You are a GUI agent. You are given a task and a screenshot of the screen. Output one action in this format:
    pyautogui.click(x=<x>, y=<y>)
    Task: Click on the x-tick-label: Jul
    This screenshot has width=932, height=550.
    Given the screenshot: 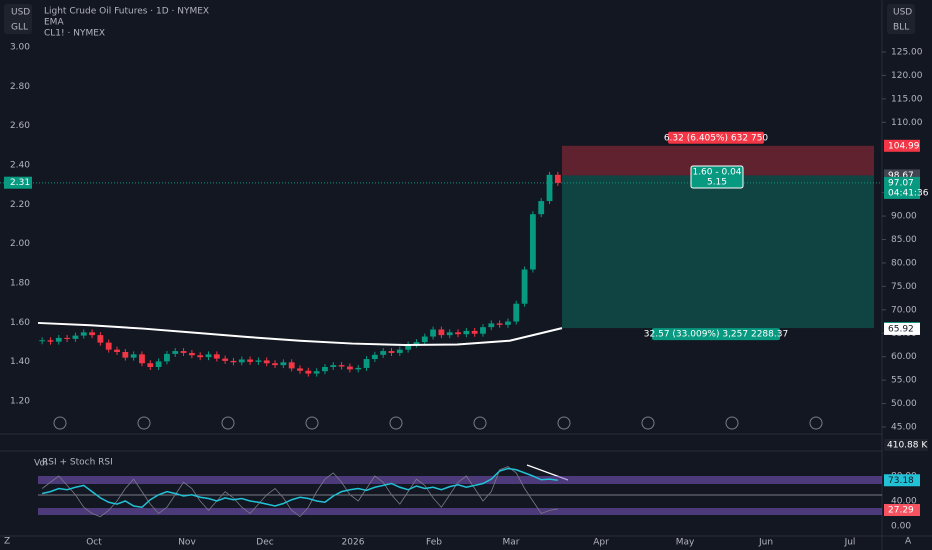 What is the action you would take?
    pyautogui.click(x=850, y=543)
    